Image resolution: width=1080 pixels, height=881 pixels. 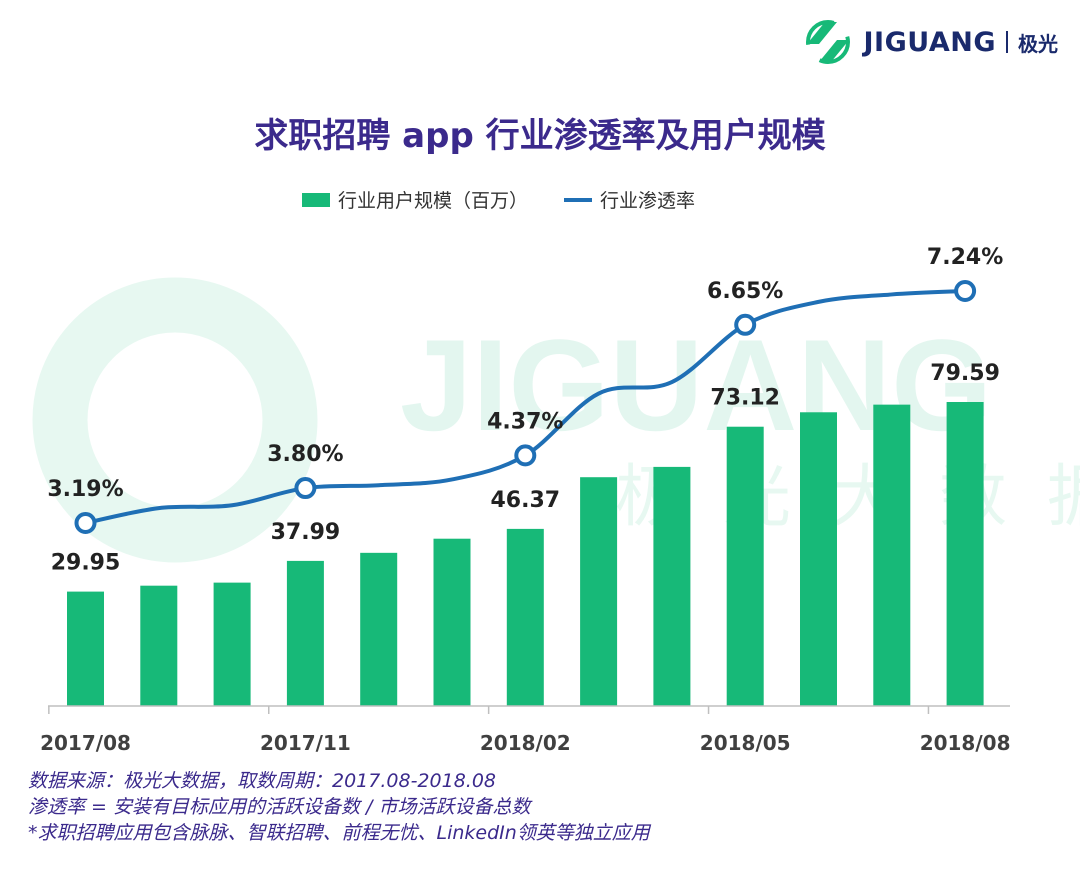 I want to click on bar-data-label: 29.95, so click(x=86, y=563).